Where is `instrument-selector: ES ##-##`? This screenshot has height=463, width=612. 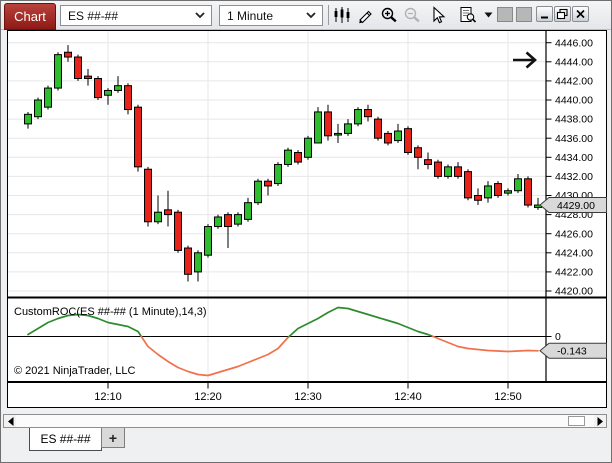 instrument-selector: ES ##-## is located at coordinates (136, 15).